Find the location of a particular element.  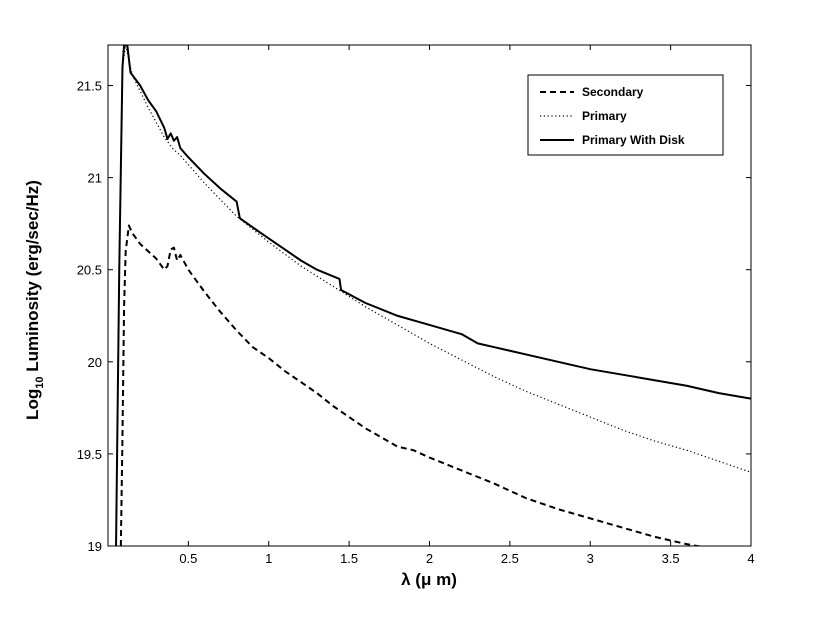

legend-label-primary: Primary is located at coordinates (604, 116).